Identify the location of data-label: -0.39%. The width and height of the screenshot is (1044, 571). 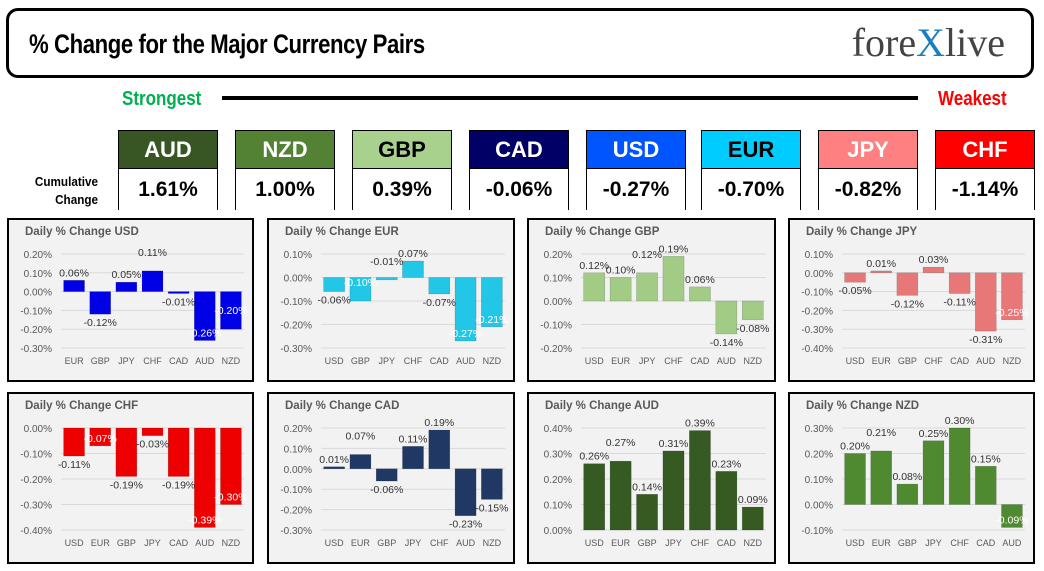
(204, 520).